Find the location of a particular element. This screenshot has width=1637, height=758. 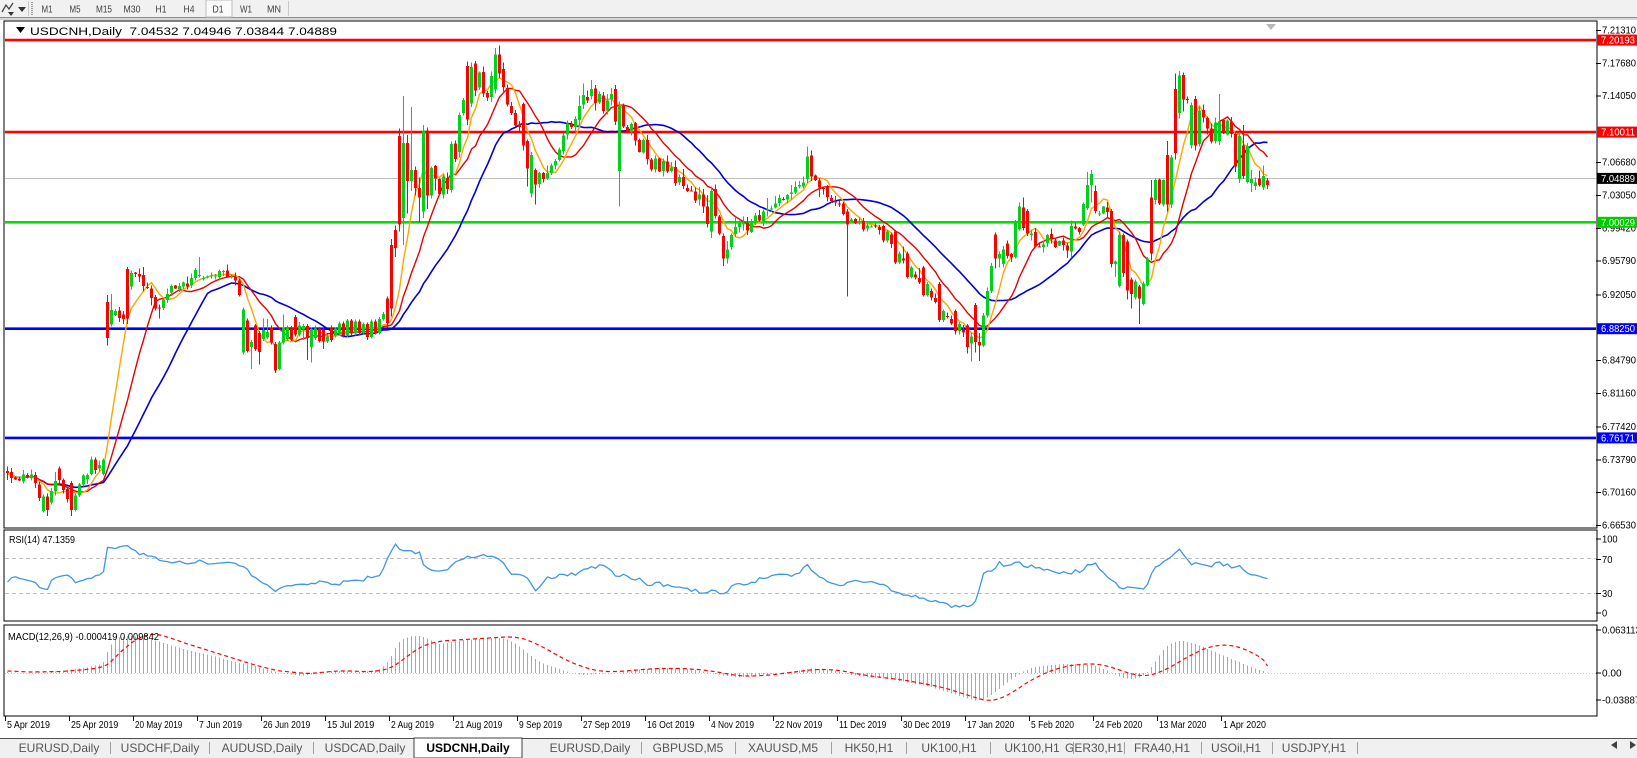

svg-text: H4 is located at coordinates (189, 10).